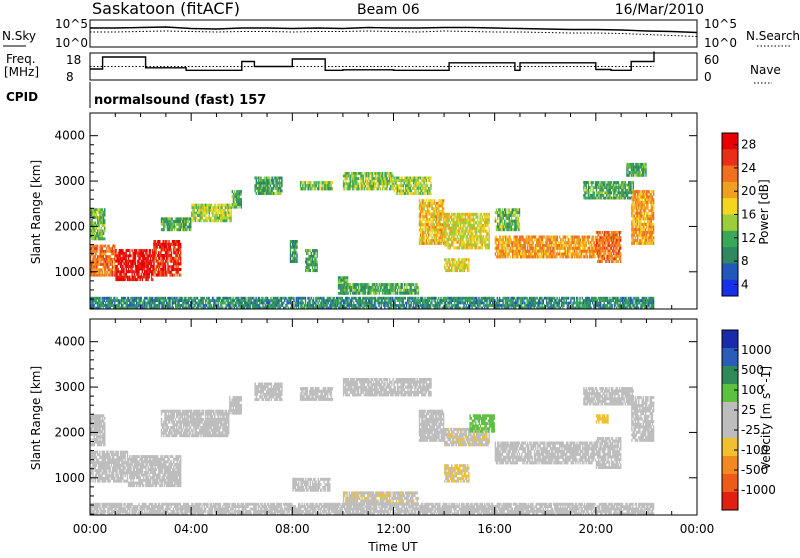 The image size is (800, 558). What do you see at coordinates (720, 43) in the screenshot?
I see `nsearch-tick-bottom: 10^0` at bounding box center [720, 43].